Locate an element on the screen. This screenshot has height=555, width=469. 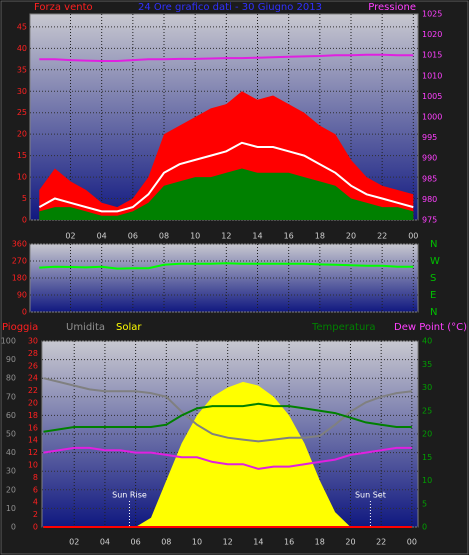
y-tick-label: 360 is located at coordinates (19, 244).